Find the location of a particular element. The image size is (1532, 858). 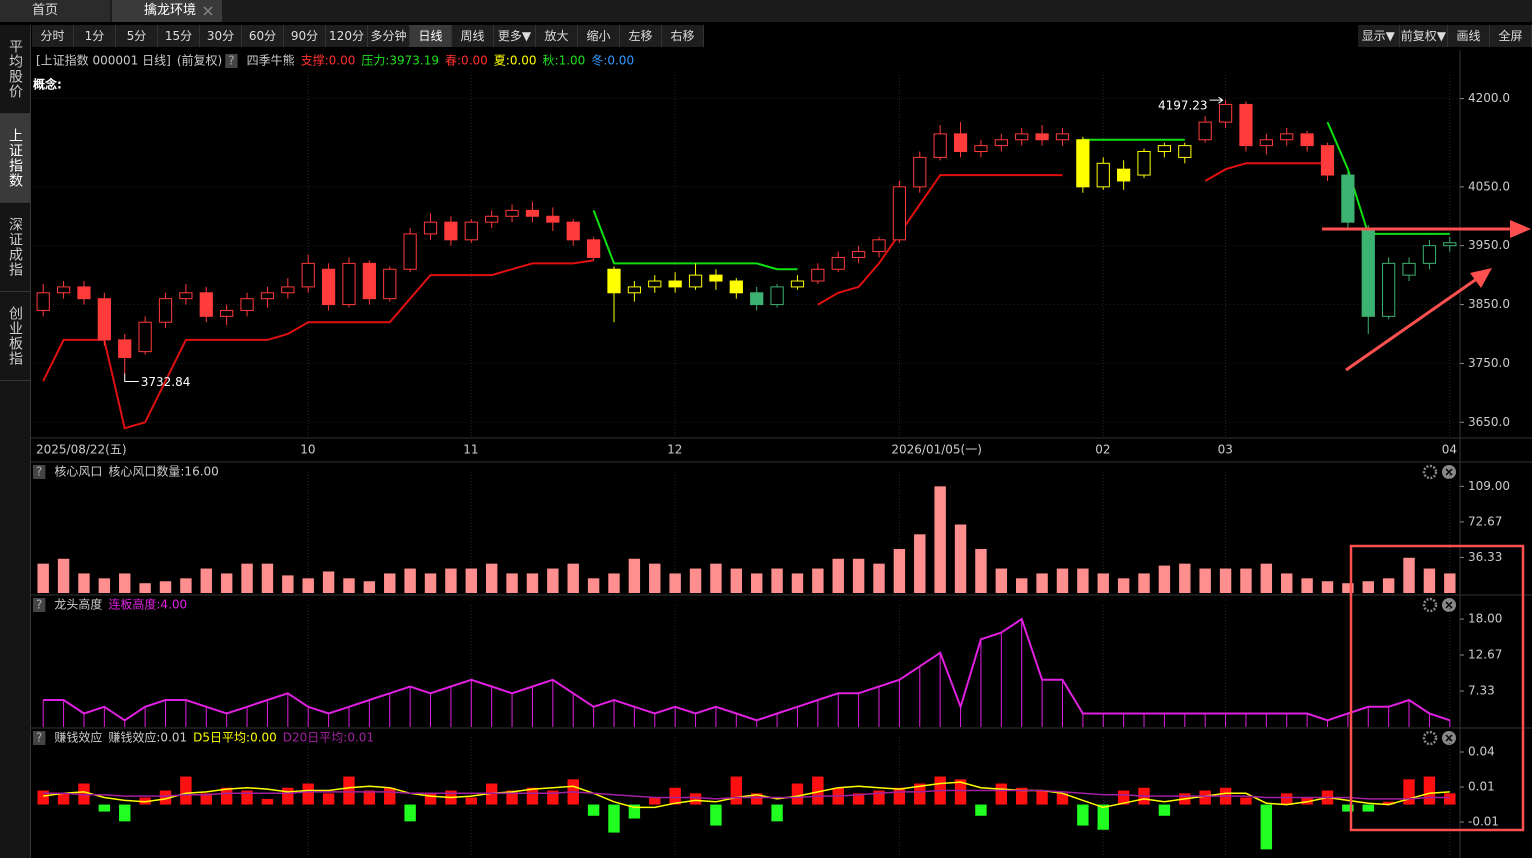

period-button: 更多▼ is located at coordinates (515, 36).